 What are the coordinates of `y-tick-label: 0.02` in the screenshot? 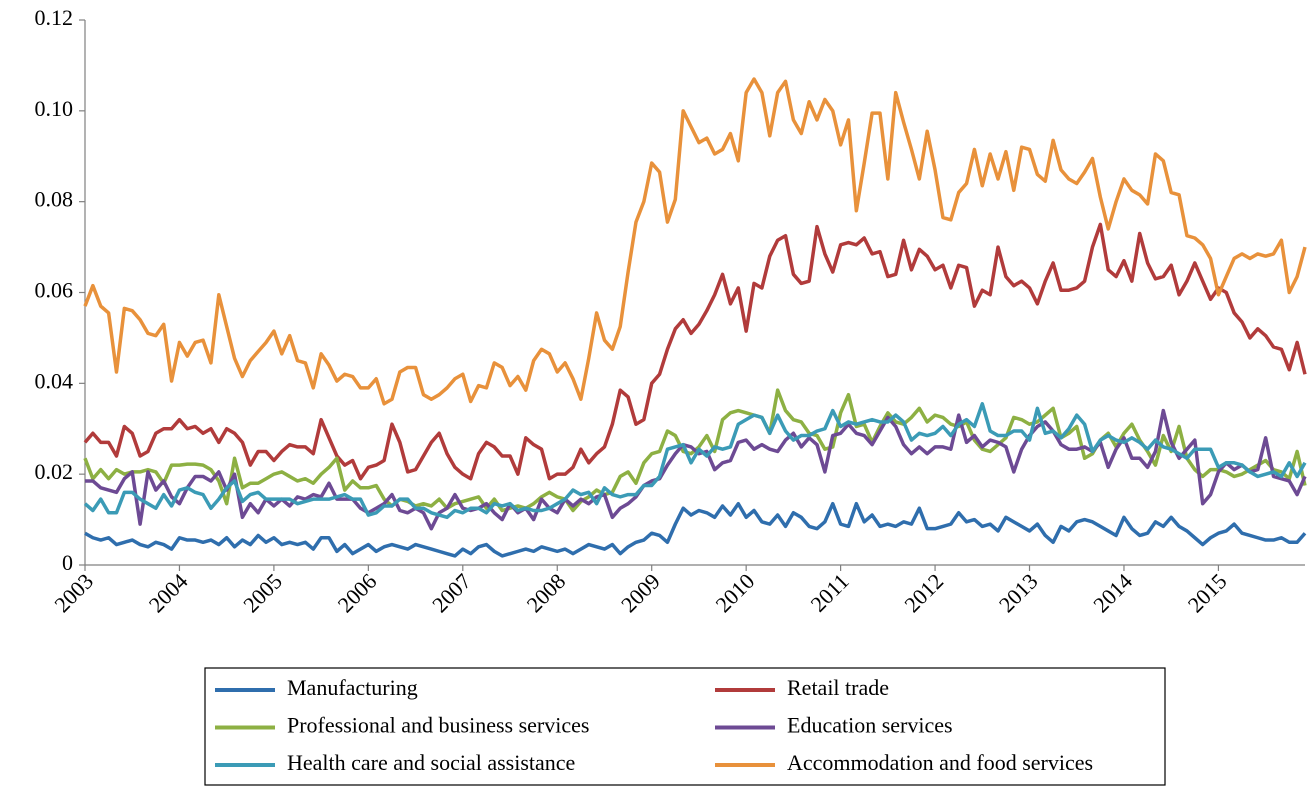 It's located at (54, 471).